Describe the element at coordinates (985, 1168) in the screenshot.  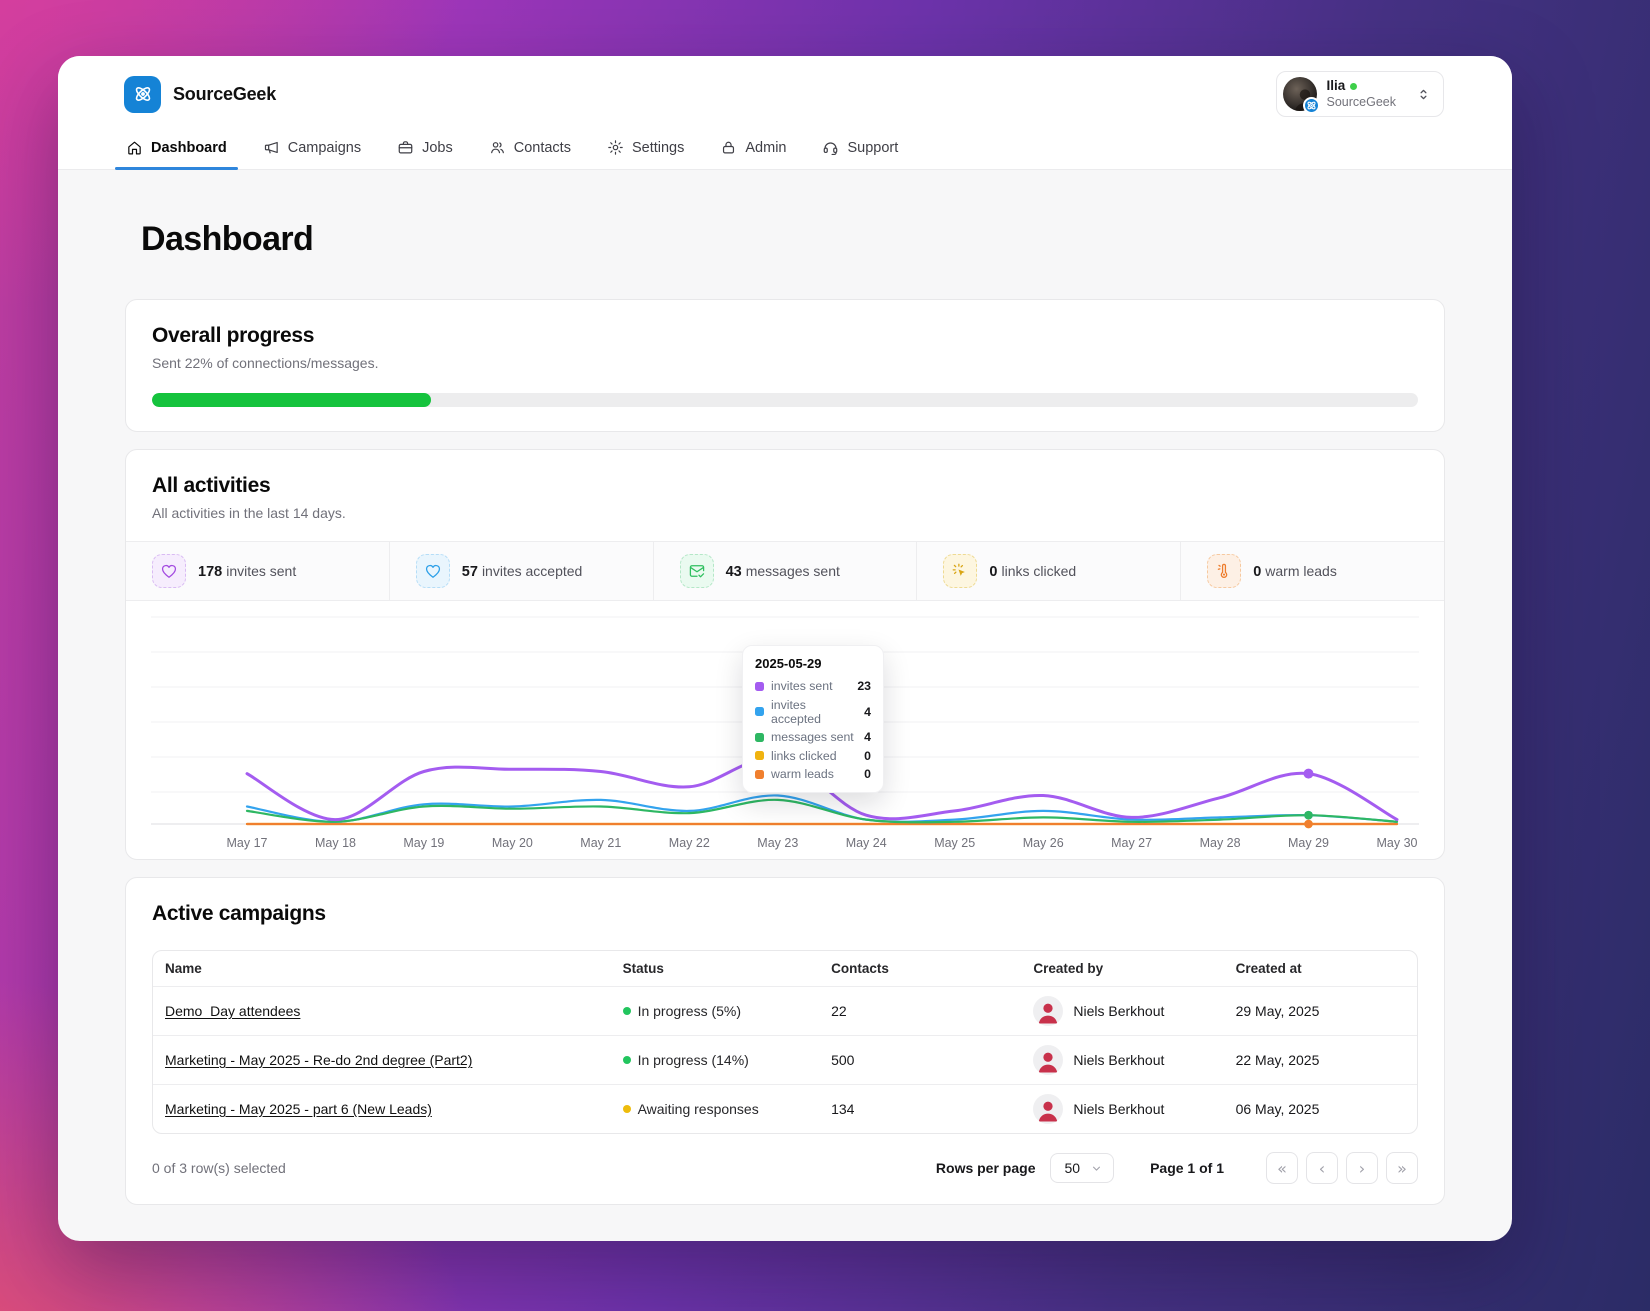
I see `rows-per-page-label: Rows per page` at that location.